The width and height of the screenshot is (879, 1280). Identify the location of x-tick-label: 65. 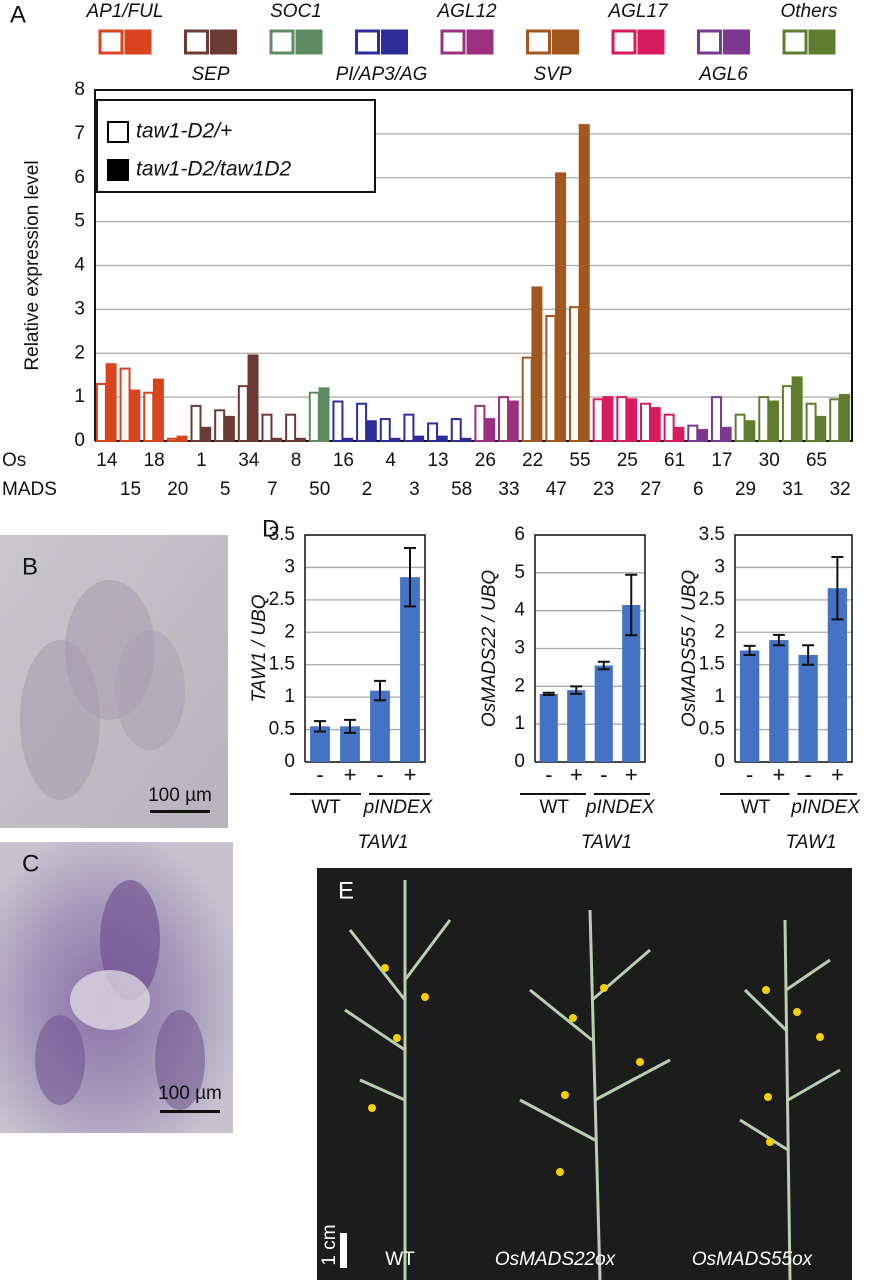
(816, 460).